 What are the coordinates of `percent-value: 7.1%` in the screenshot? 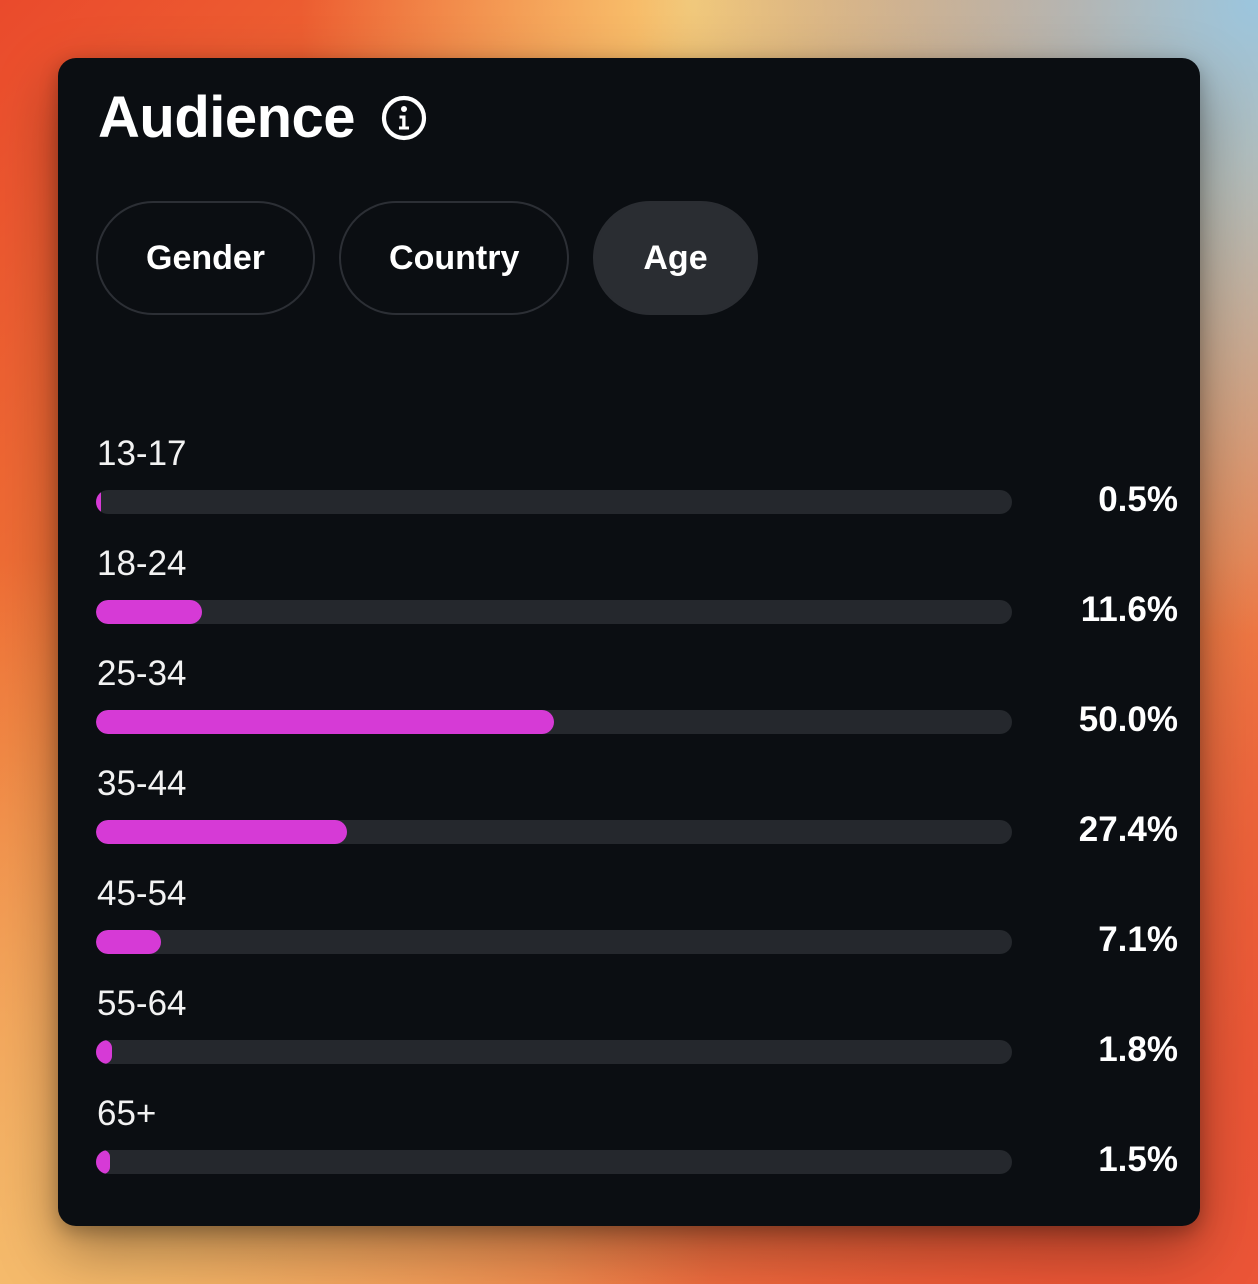 It's located at (1138, 939).